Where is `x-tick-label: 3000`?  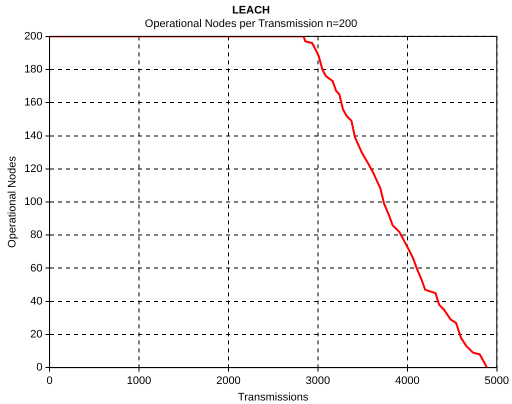 x-tick-label: 3000 is located at coordinates (318, 381).